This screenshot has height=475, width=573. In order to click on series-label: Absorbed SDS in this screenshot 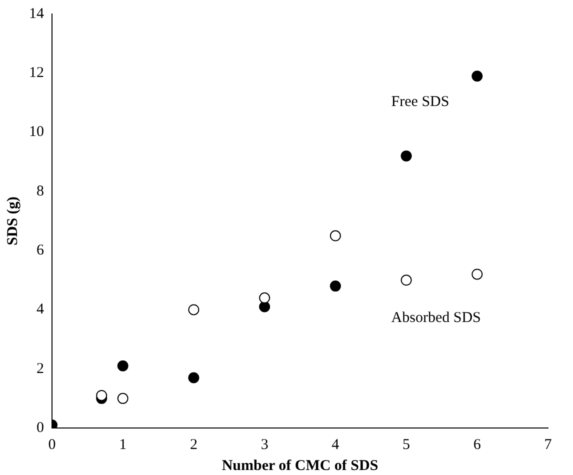, I will do `click(436, 318)`.